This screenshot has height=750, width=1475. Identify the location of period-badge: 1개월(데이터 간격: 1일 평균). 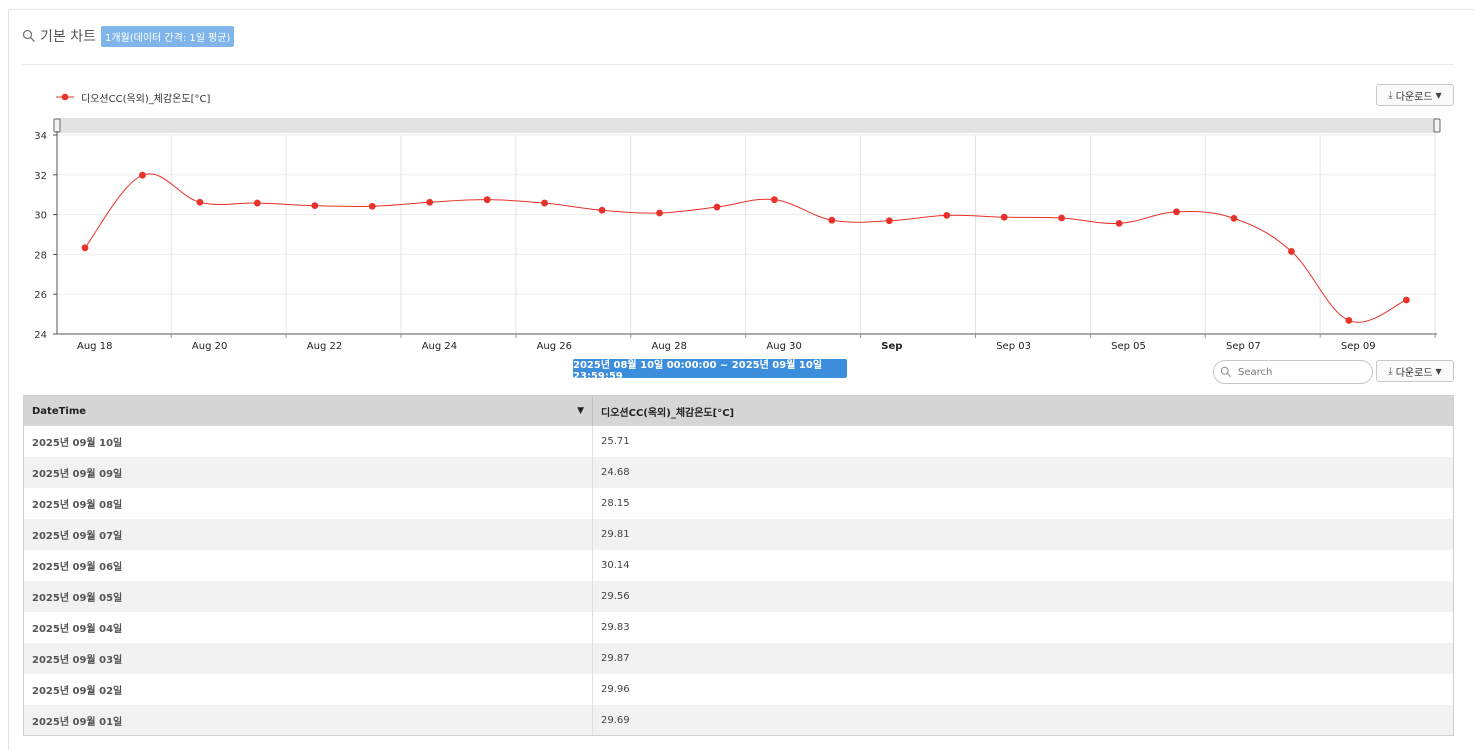
(167, 36).